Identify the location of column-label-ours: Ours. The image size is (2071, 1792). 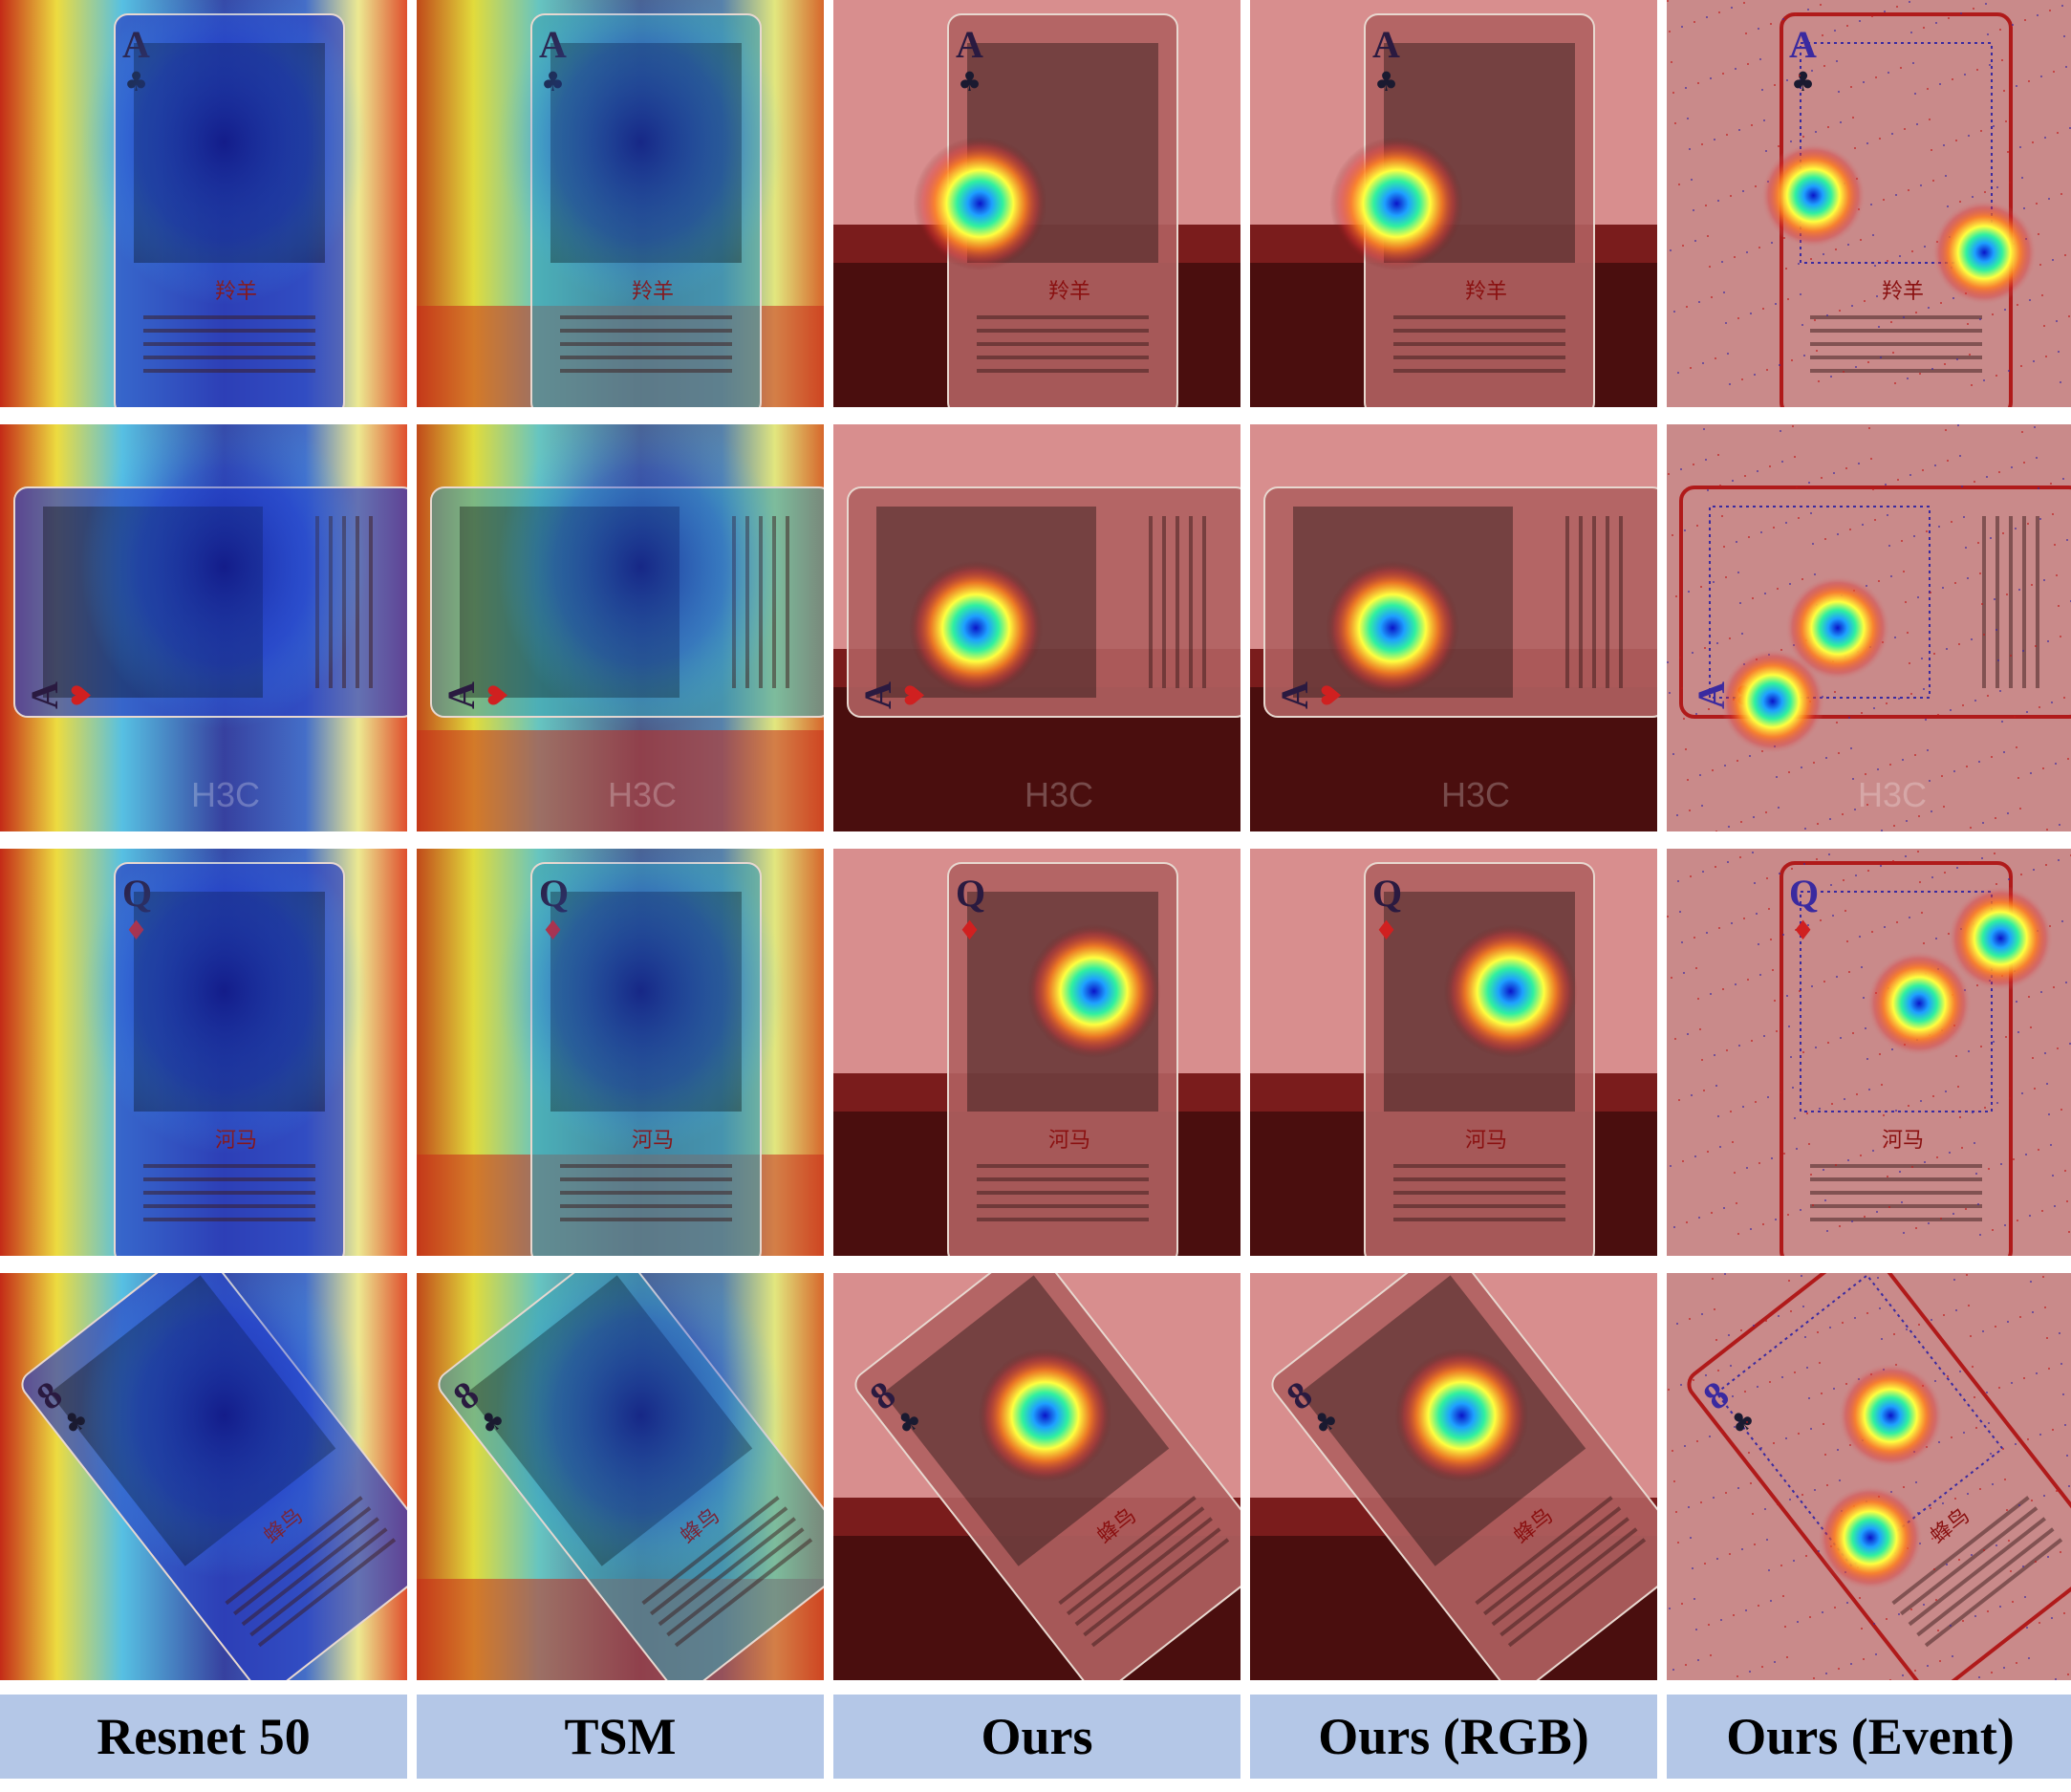
(1036, 1737).